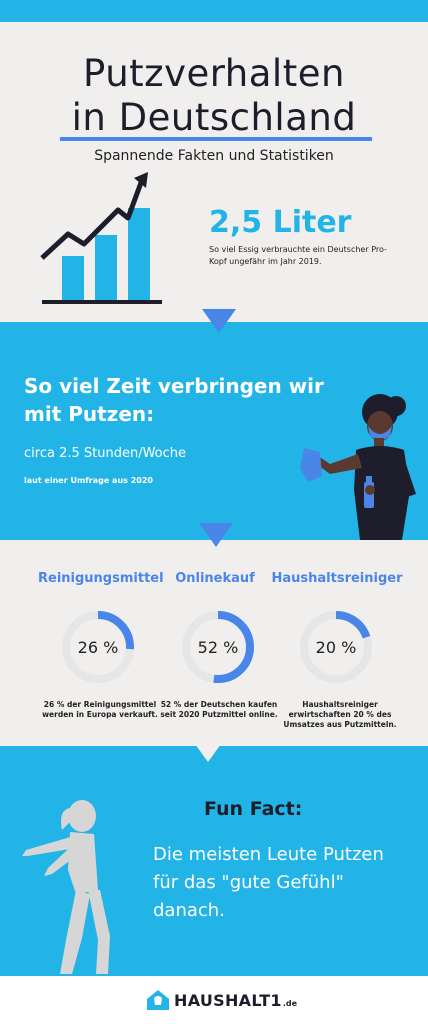 The width and height of the screenshot is (428, 1024). I want to click on house-logo-icon, so click(158, 1000).